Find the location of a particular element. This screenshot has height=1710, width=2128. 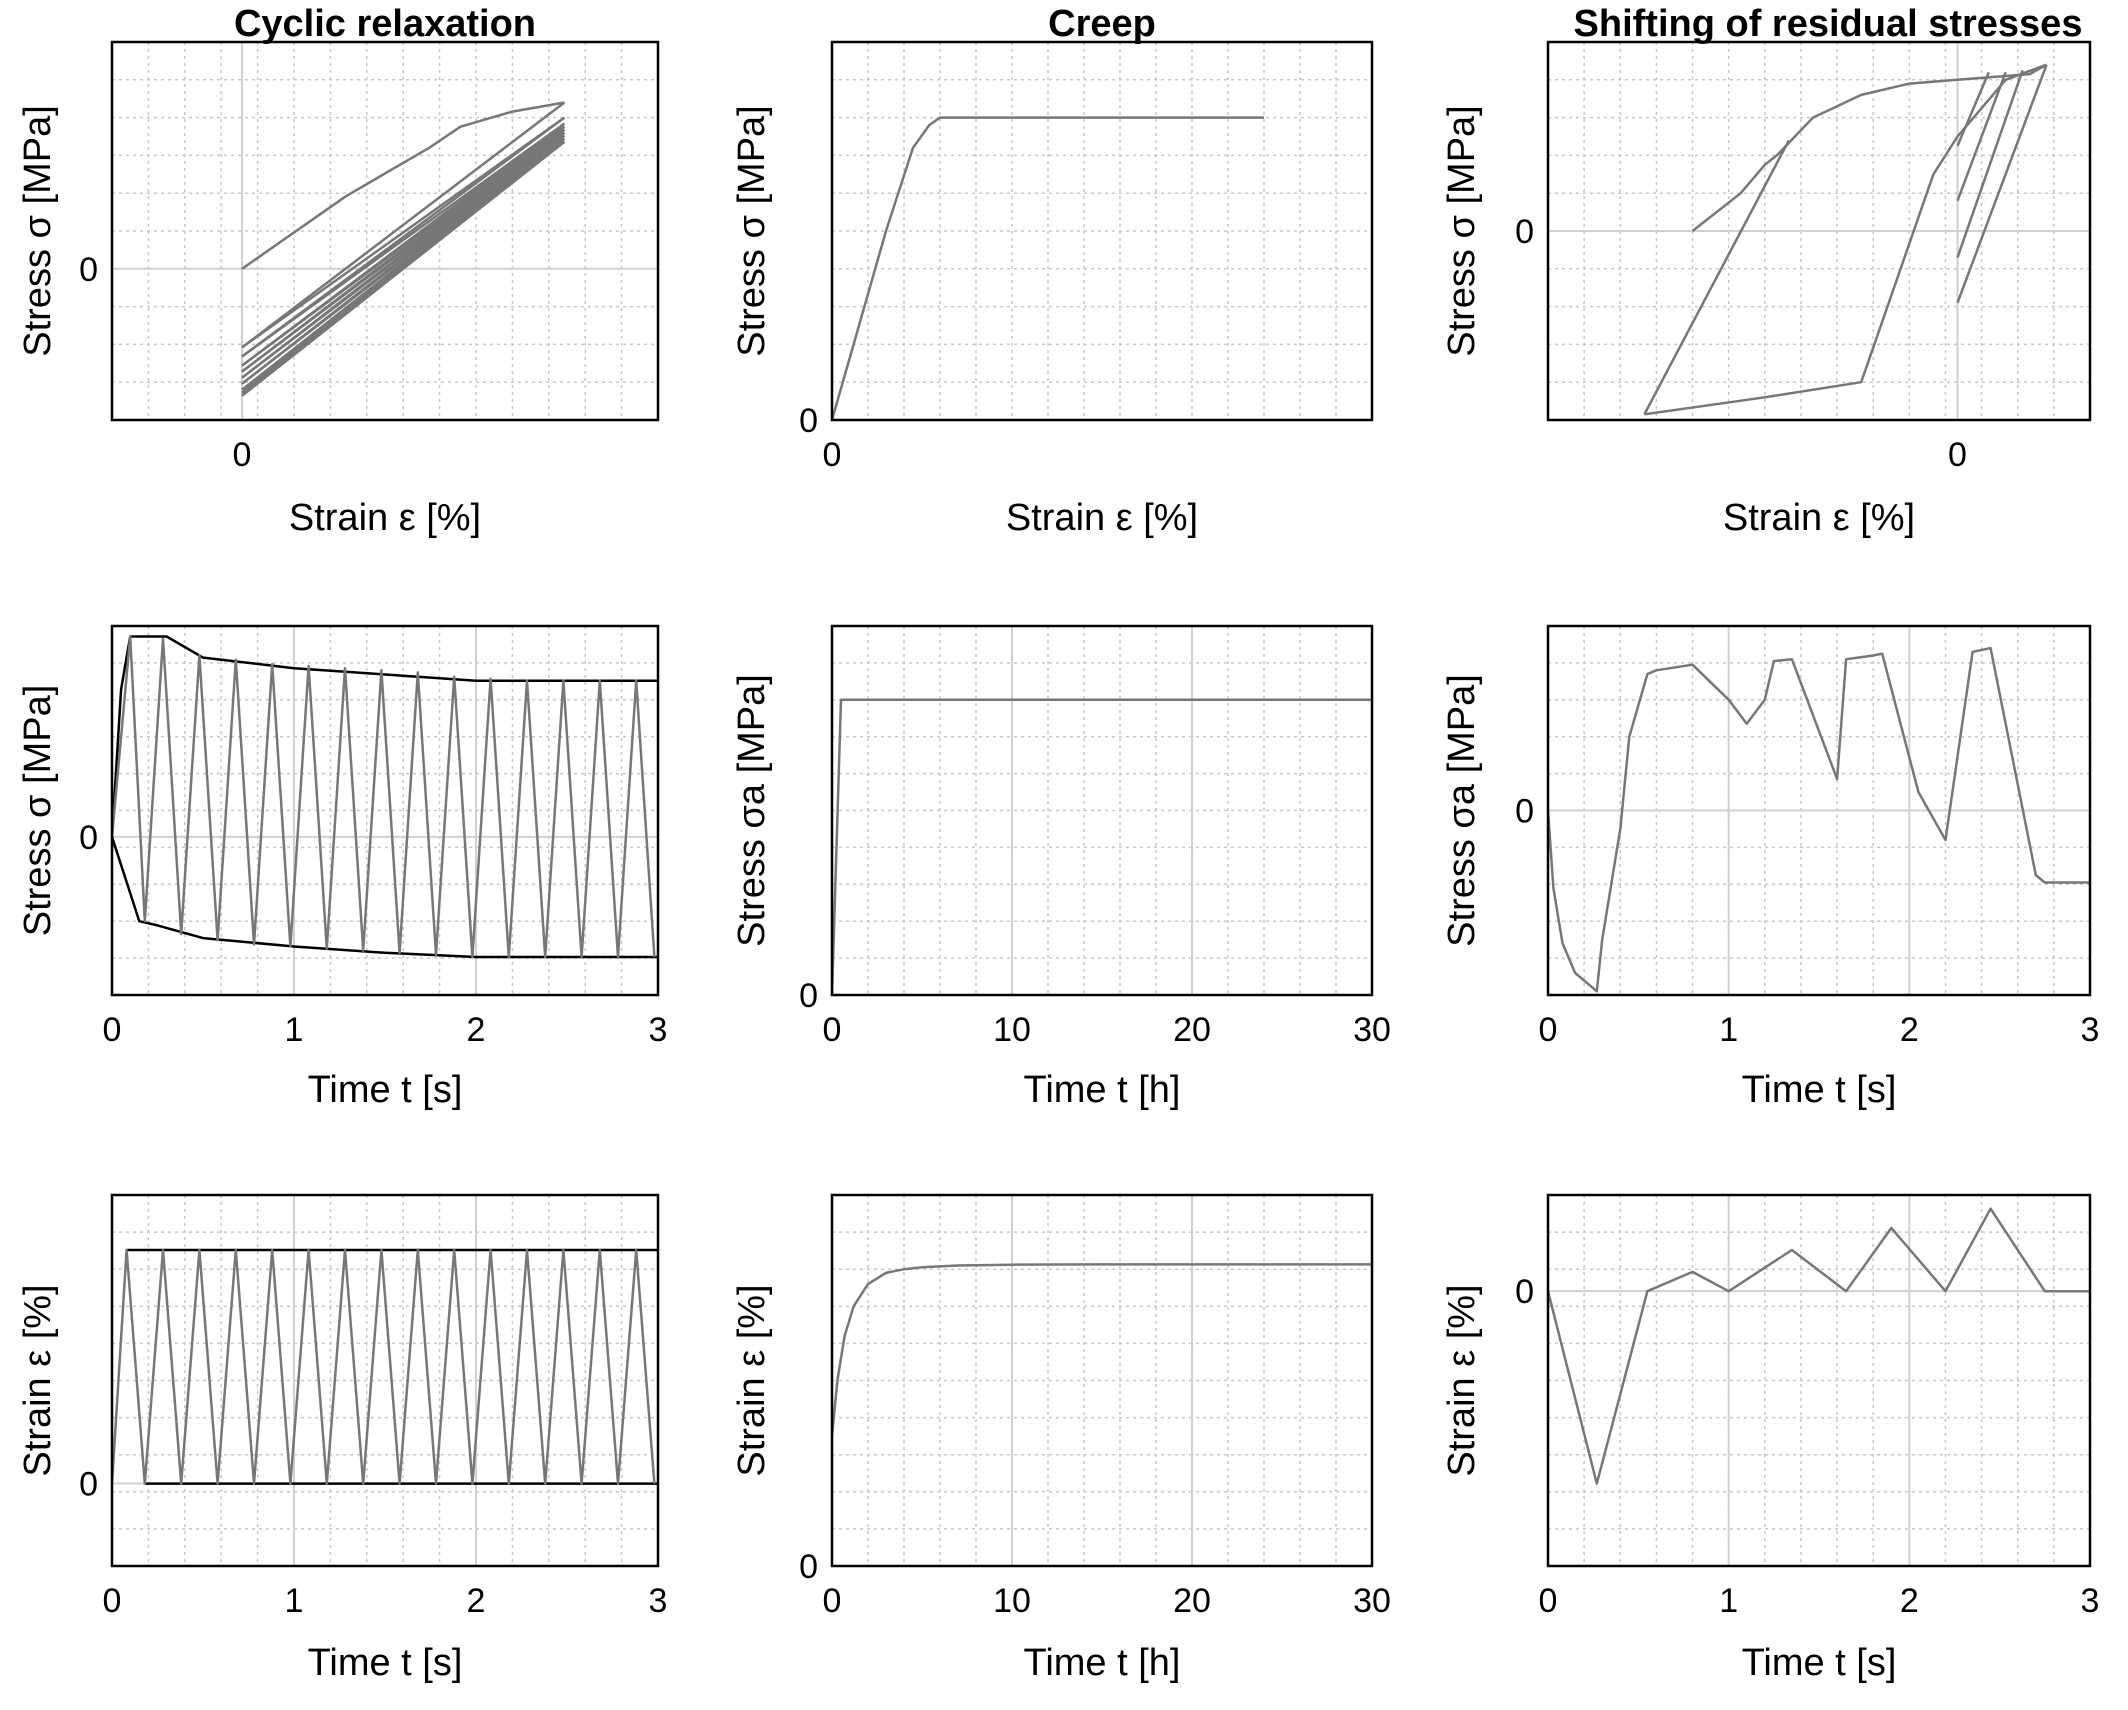

panel-sr-stress-strain: 0 0 Strain ε [%] Stress σ [MPa] is located at coordinates (1766, 289).